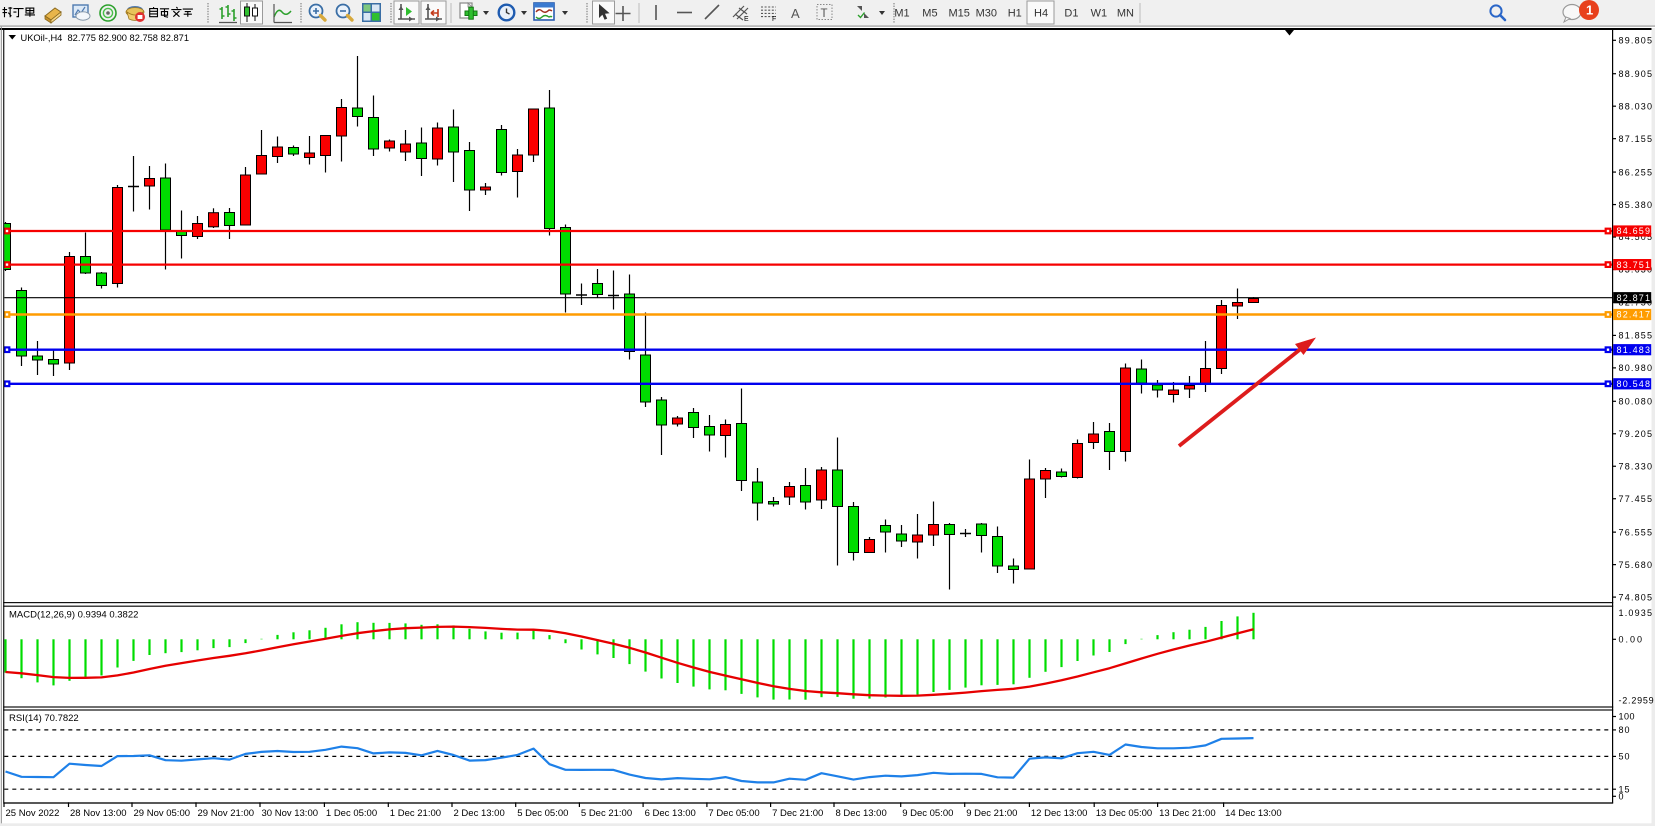 This screenshot has height=826, width=1655. I want to click on svg-text: 29 Nov 05:00, so click(162, 813).